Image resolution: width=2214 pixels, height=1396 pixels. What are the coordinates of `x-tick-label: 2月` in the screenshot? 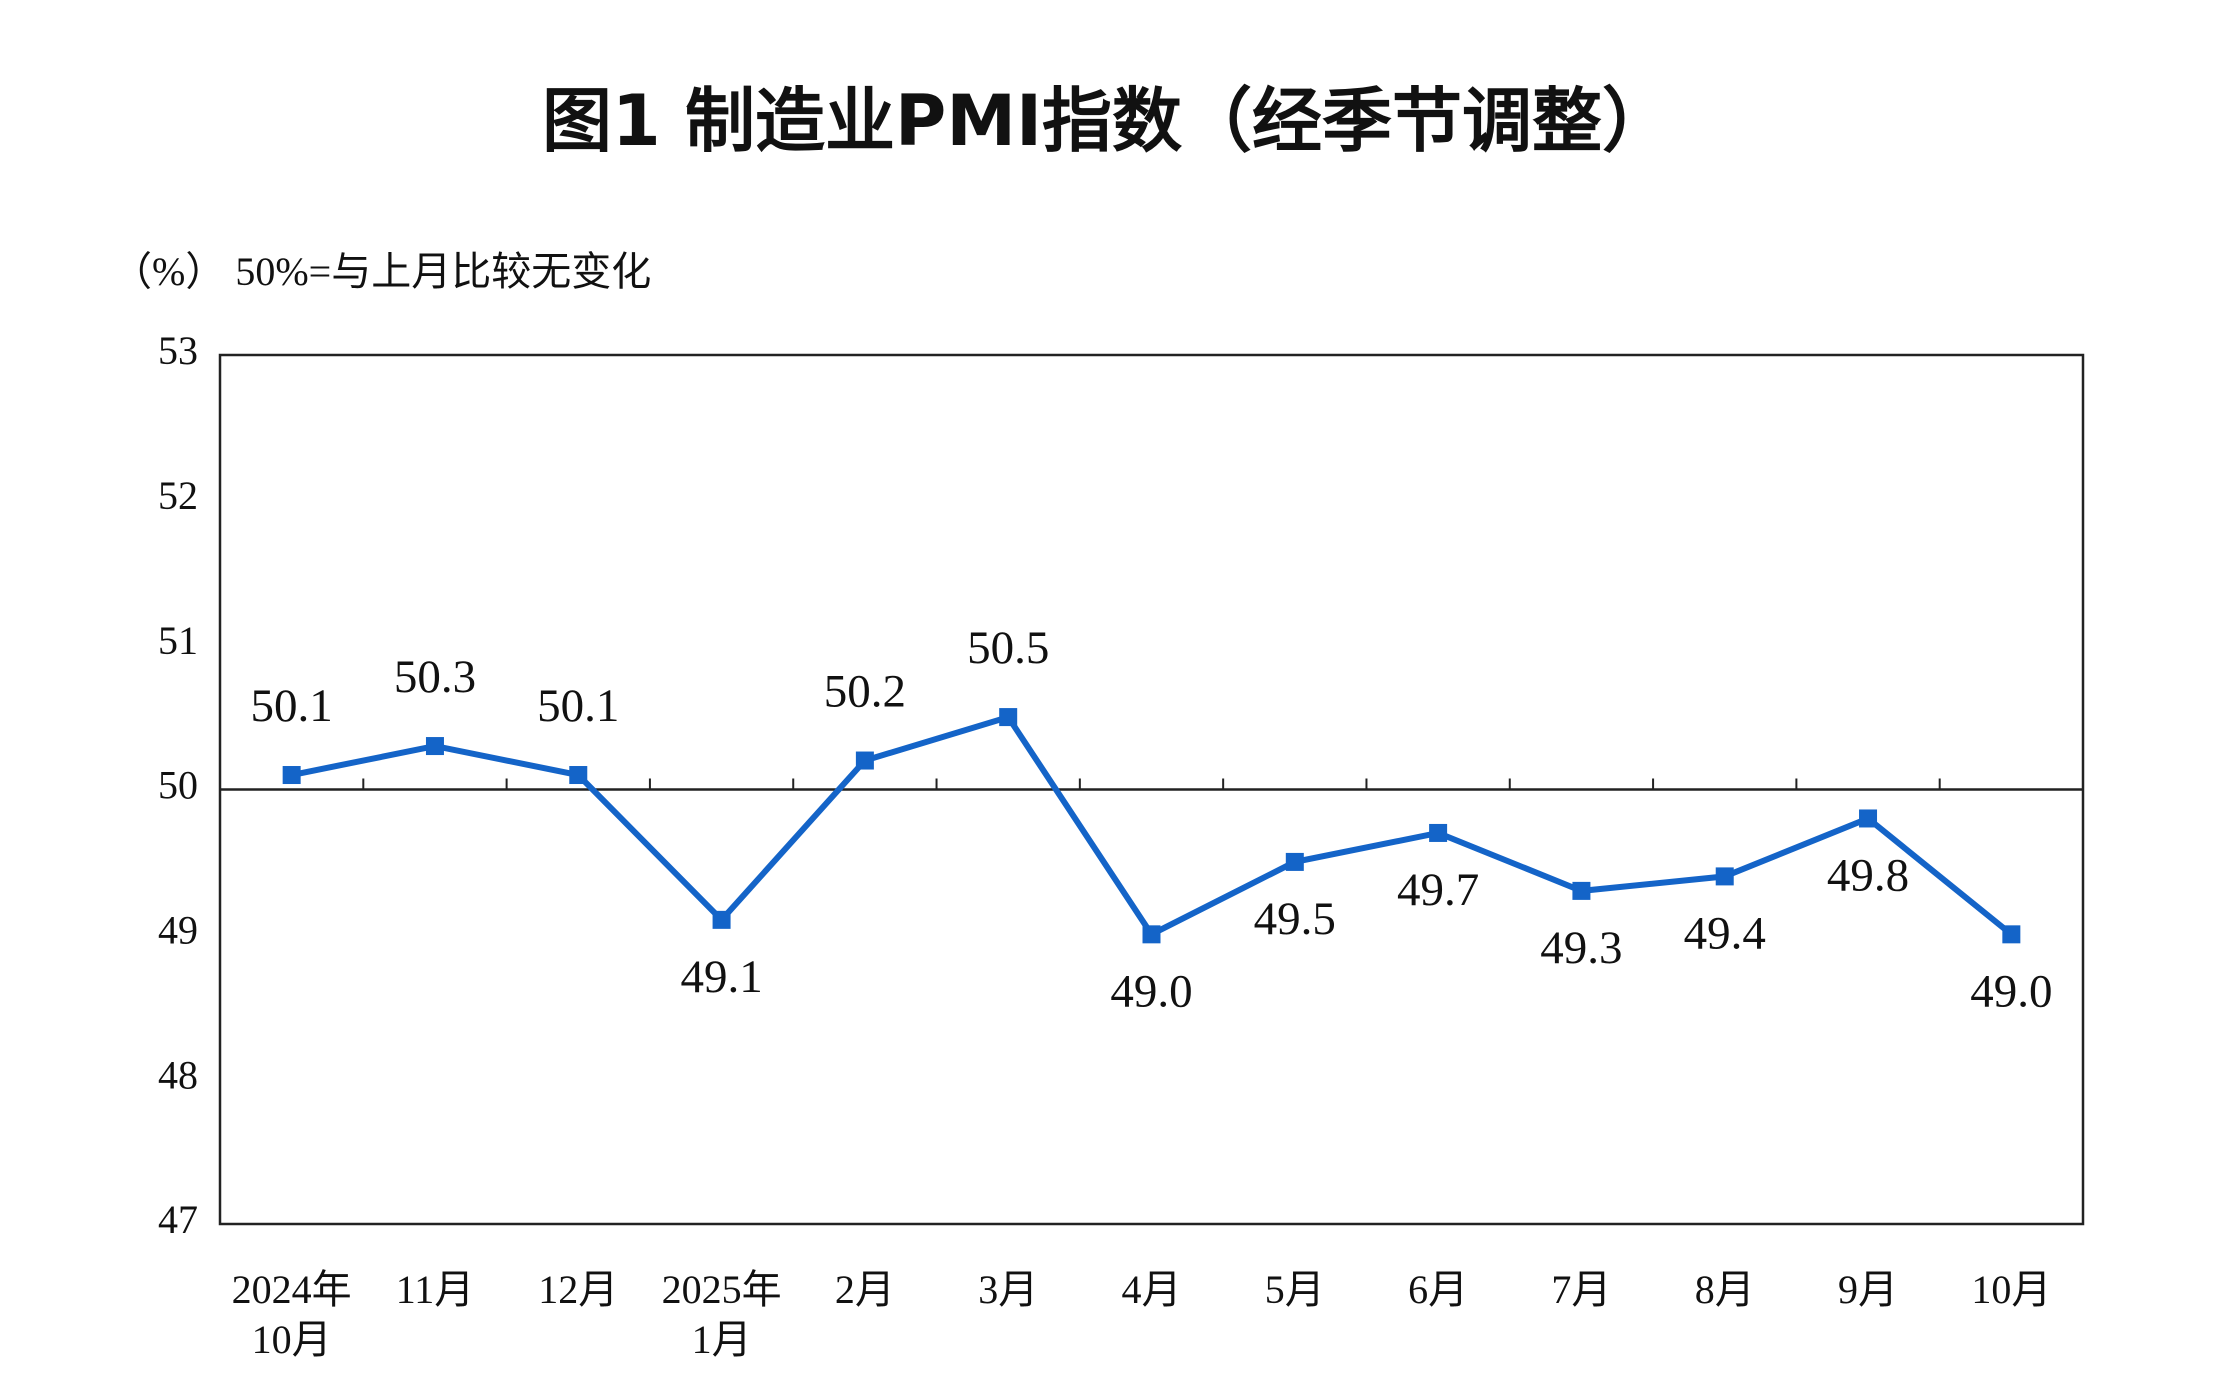 It's located at (865, 1289).